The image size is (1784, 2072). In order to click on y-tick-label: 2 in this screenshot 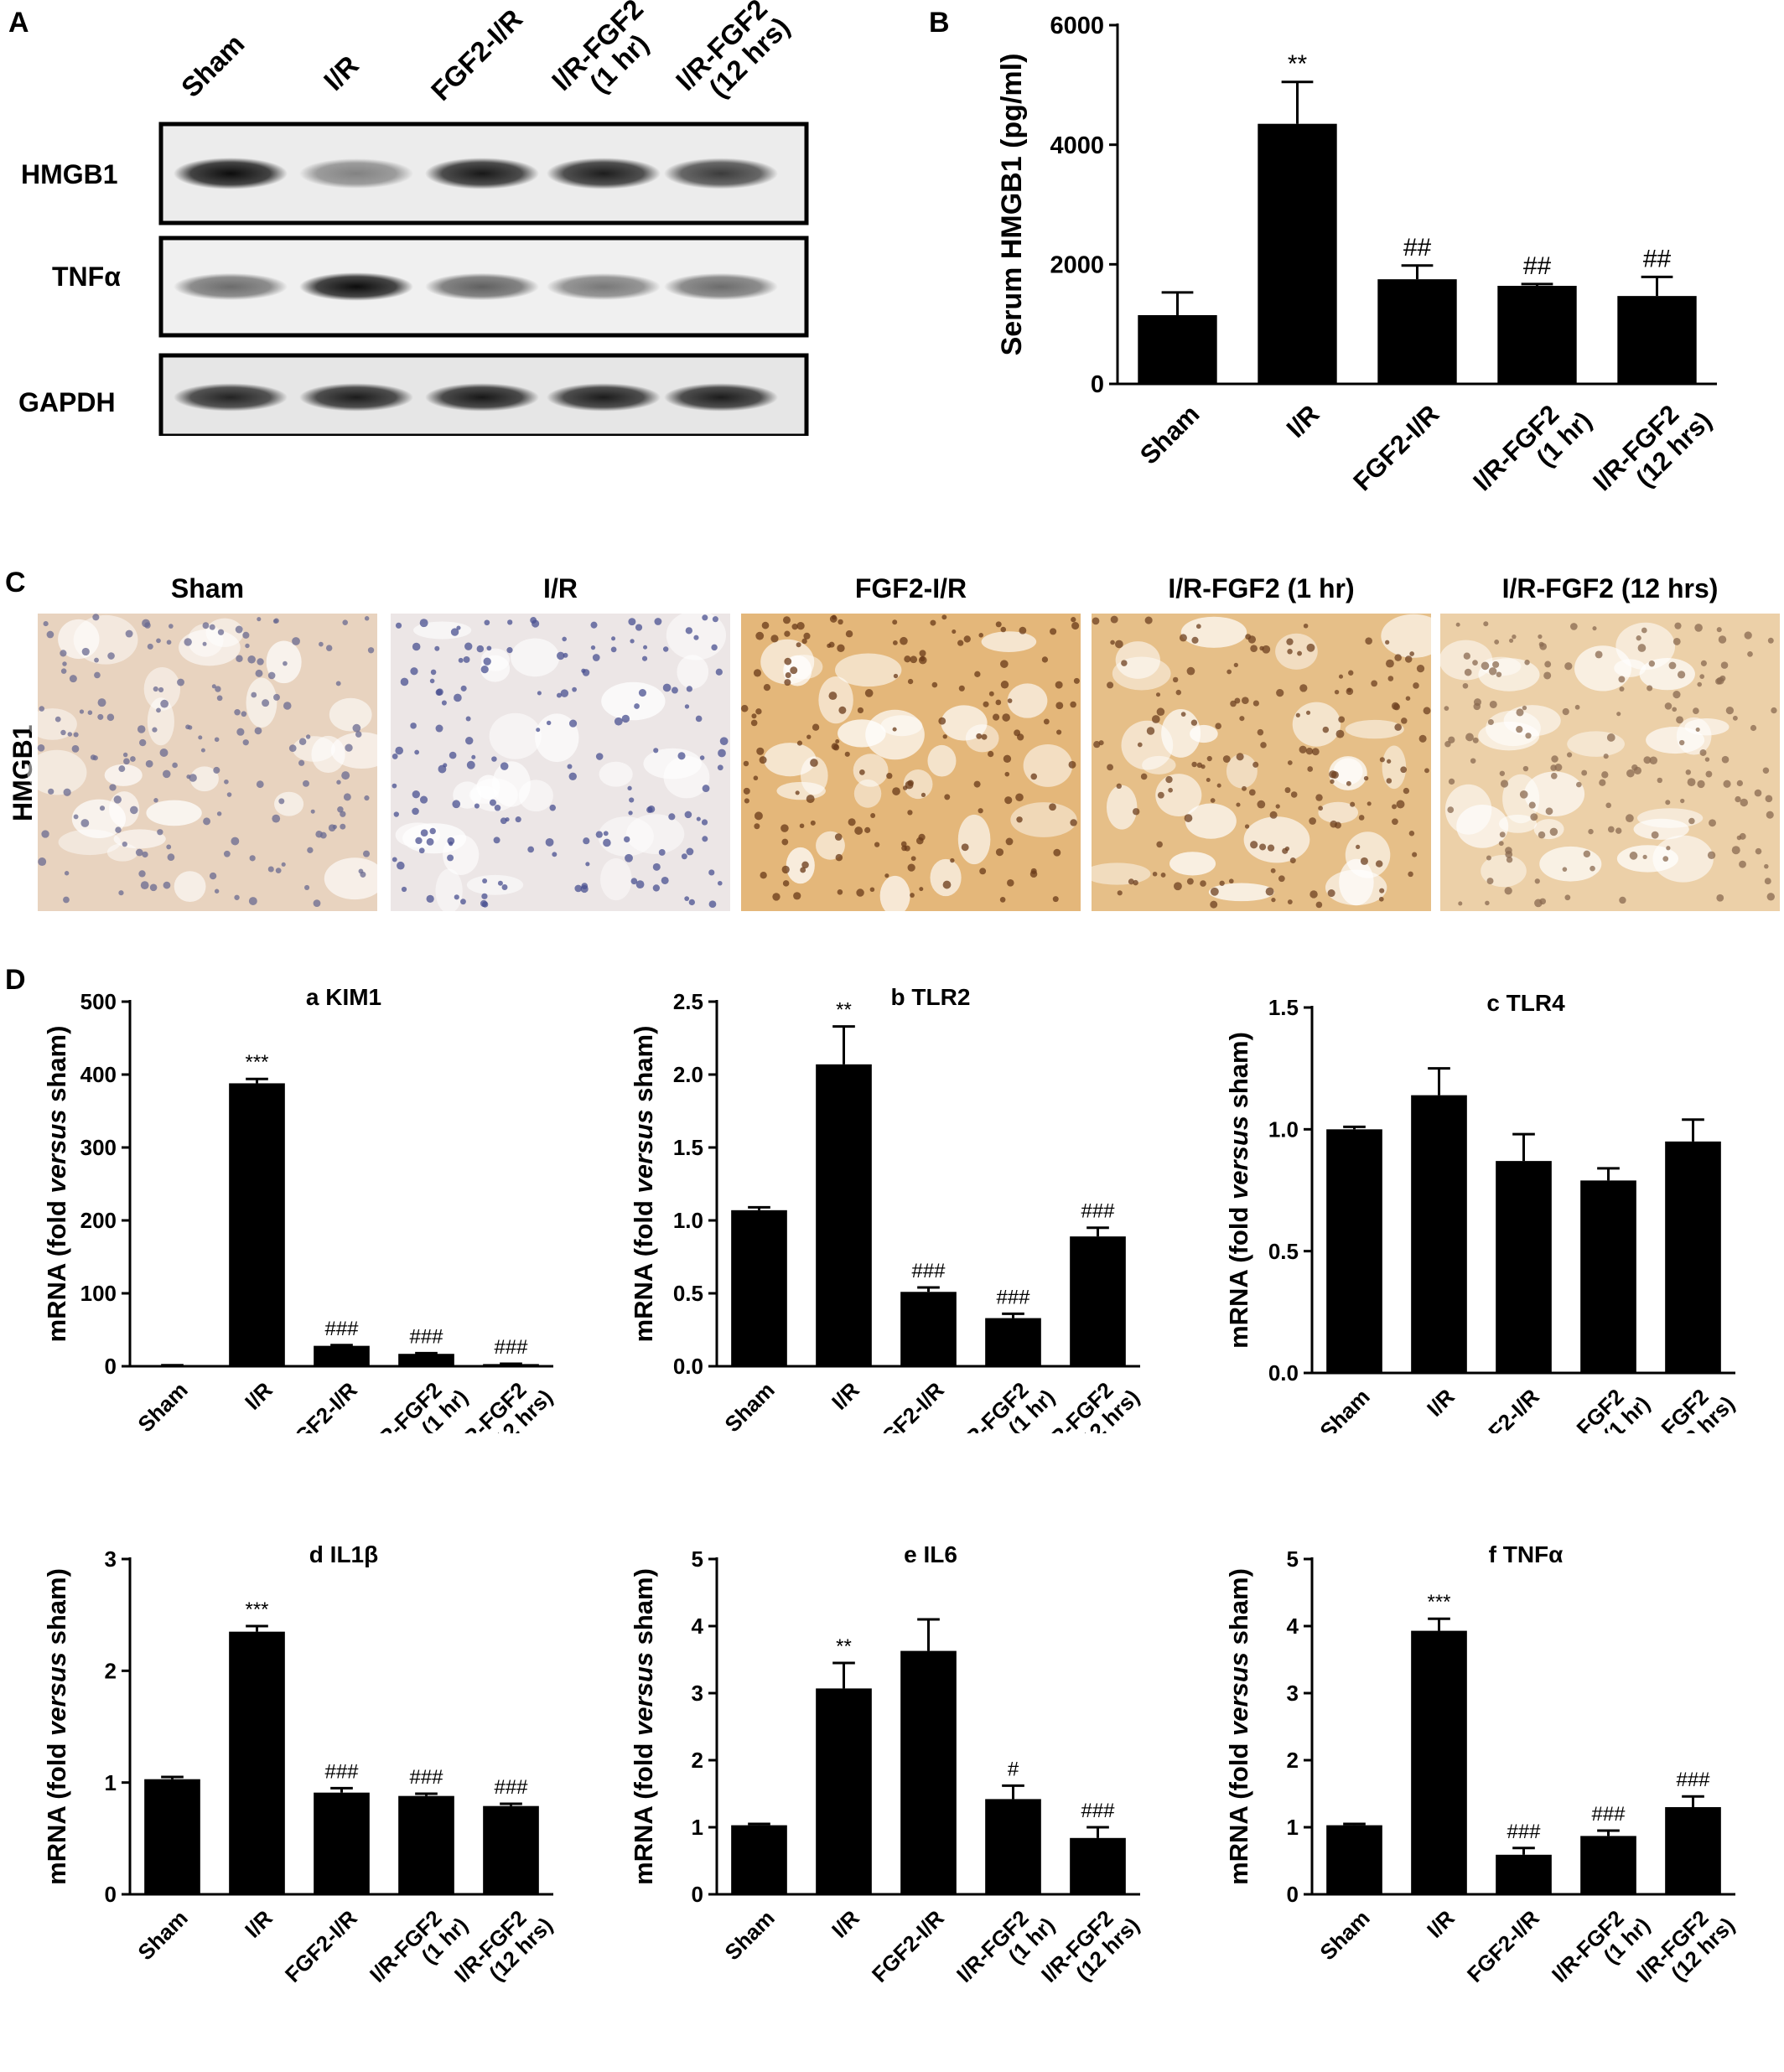, I will do `click(697, 1761)`.